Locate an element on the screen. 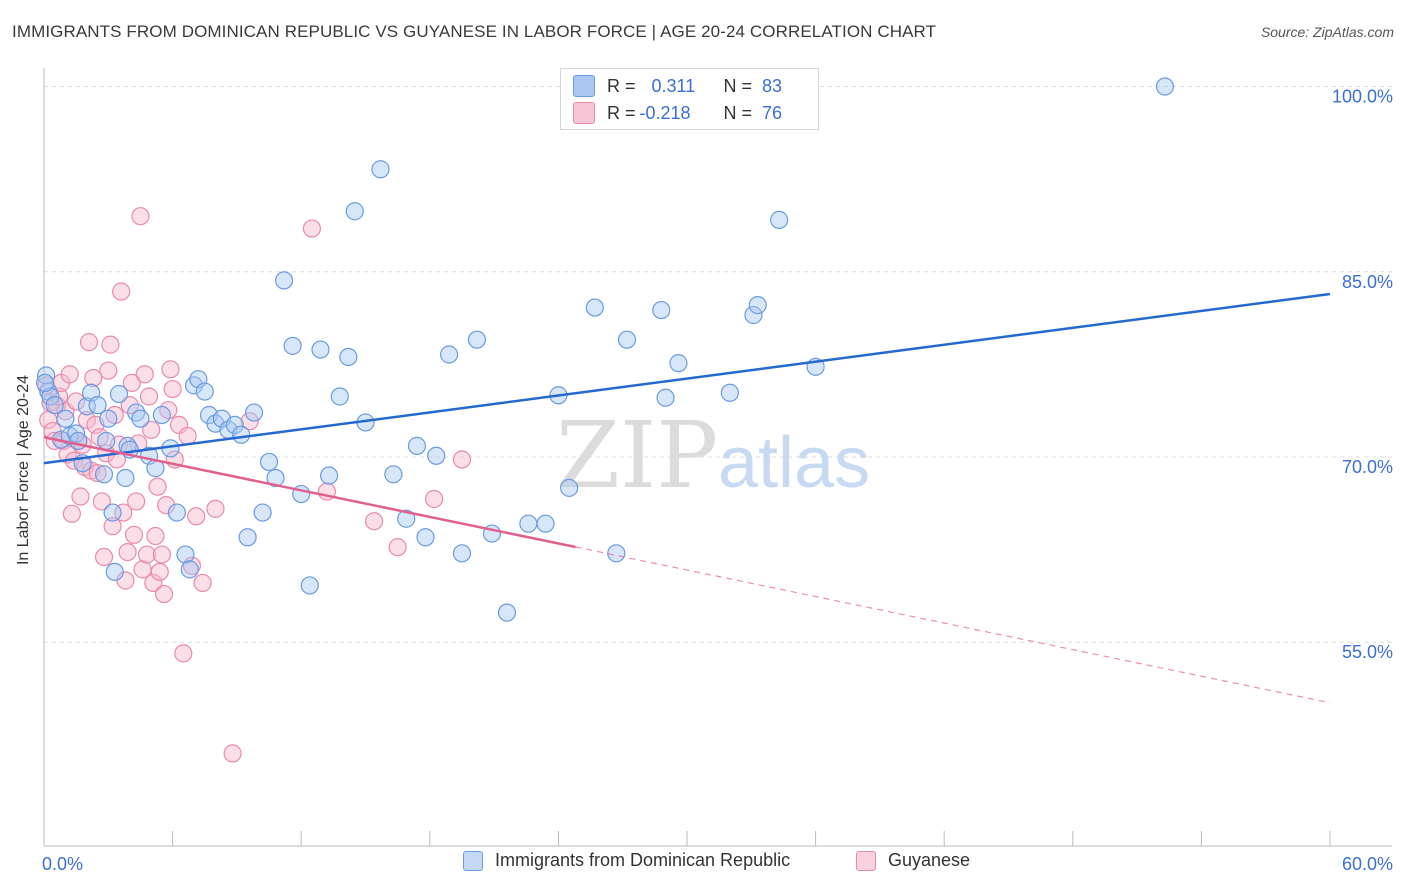  x-tick-label: 60.0% is located at coordinates (1367, 864).